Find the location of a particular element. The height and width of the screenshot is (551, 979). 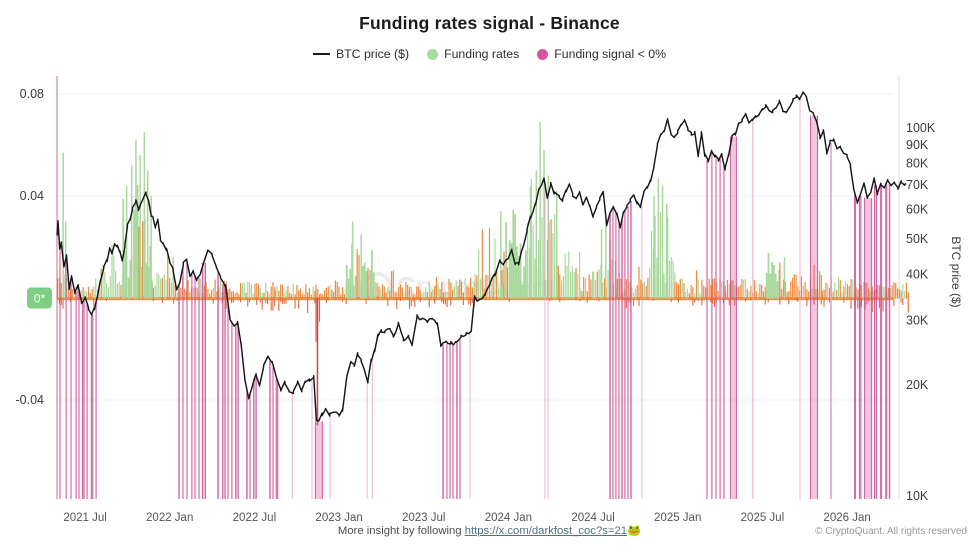

x-axis-tick: 2022 Jul is located at coordinates (254, 518).